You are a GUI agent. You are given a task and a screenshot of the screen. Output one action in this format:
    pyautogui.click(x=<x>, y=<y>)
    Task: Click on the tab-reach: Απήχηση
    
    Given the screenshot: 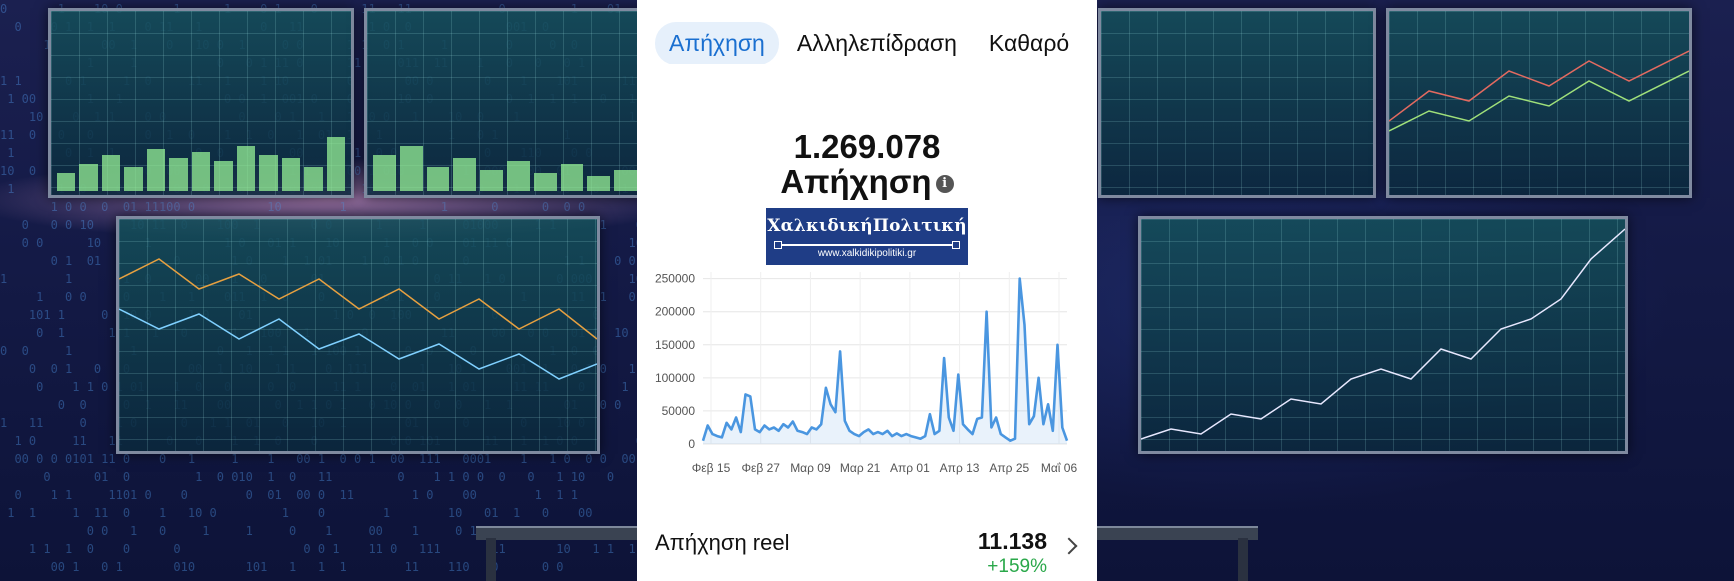 What is the action you would take?
    pyautogui.click(x=717, y=43)
    